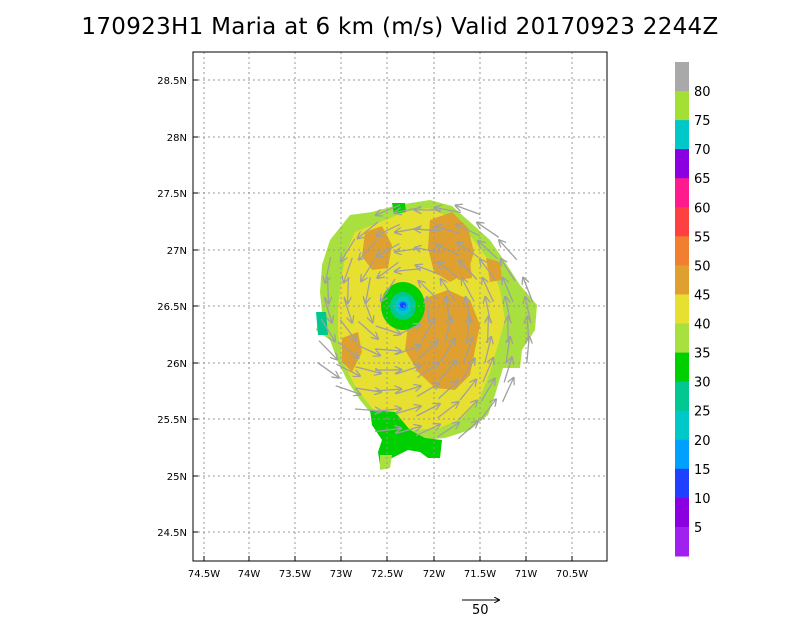 The image size is (800, 618). What do you see at coordinates (693, 309) in the screenshot?
I see `colorbar: 80 75 70 65 60 55 50 45 40 35 30 25 20 15 10 5` at bounding box center [693, 309].